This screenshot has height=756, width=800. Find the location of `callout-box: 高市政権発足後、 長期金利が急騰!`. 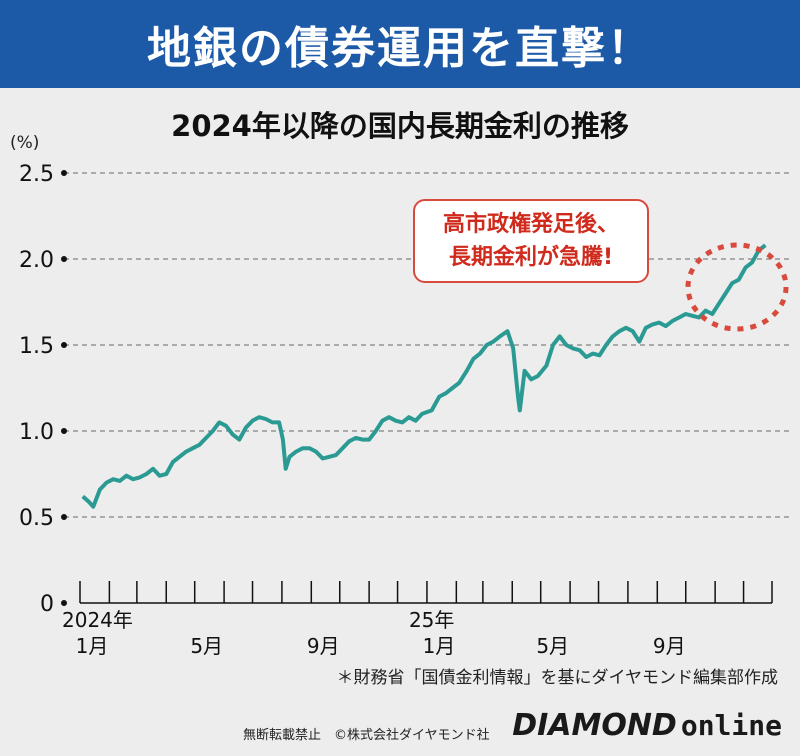

callout-box: 高市政権発足後、 長期金利が急騰! is located at coordinates (531, 241).